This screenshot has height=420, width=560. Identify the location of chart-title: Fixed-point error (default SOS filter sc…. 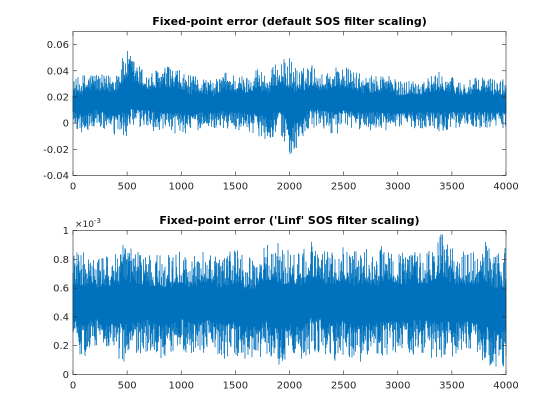
(289, 21).